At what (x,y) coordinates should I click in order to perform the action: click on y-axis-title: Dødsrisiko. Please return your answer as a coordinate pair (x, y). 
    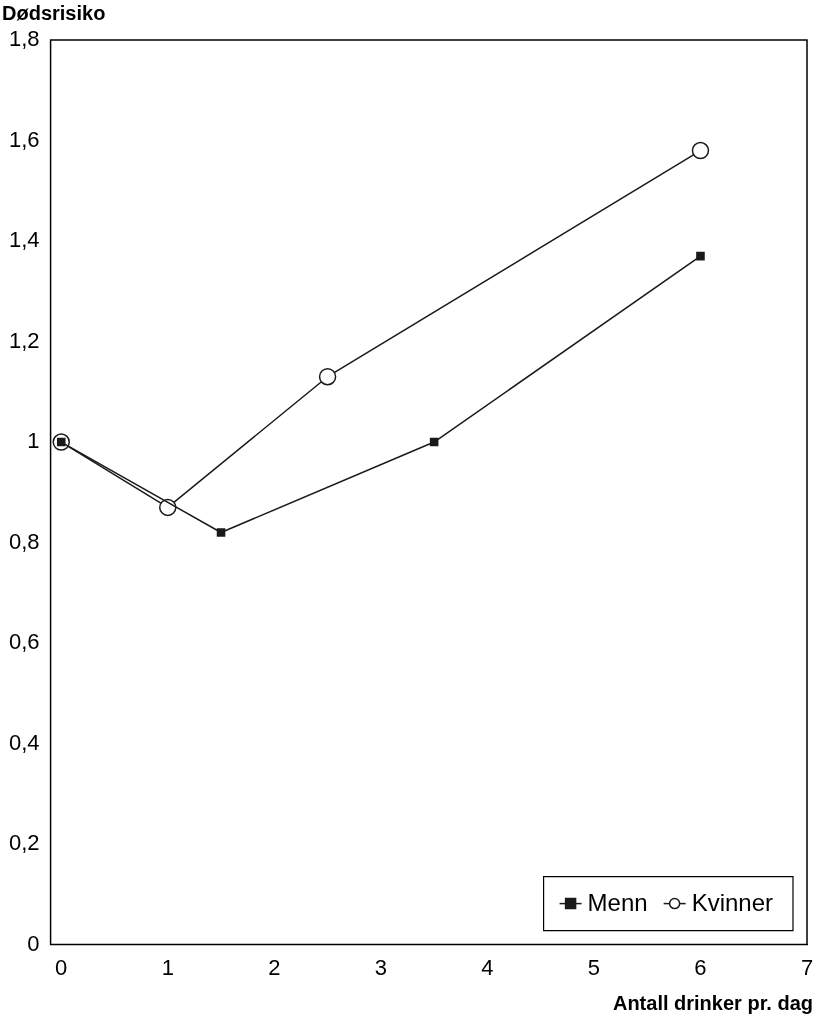
    Looking at the image, I should click on (54, 13).